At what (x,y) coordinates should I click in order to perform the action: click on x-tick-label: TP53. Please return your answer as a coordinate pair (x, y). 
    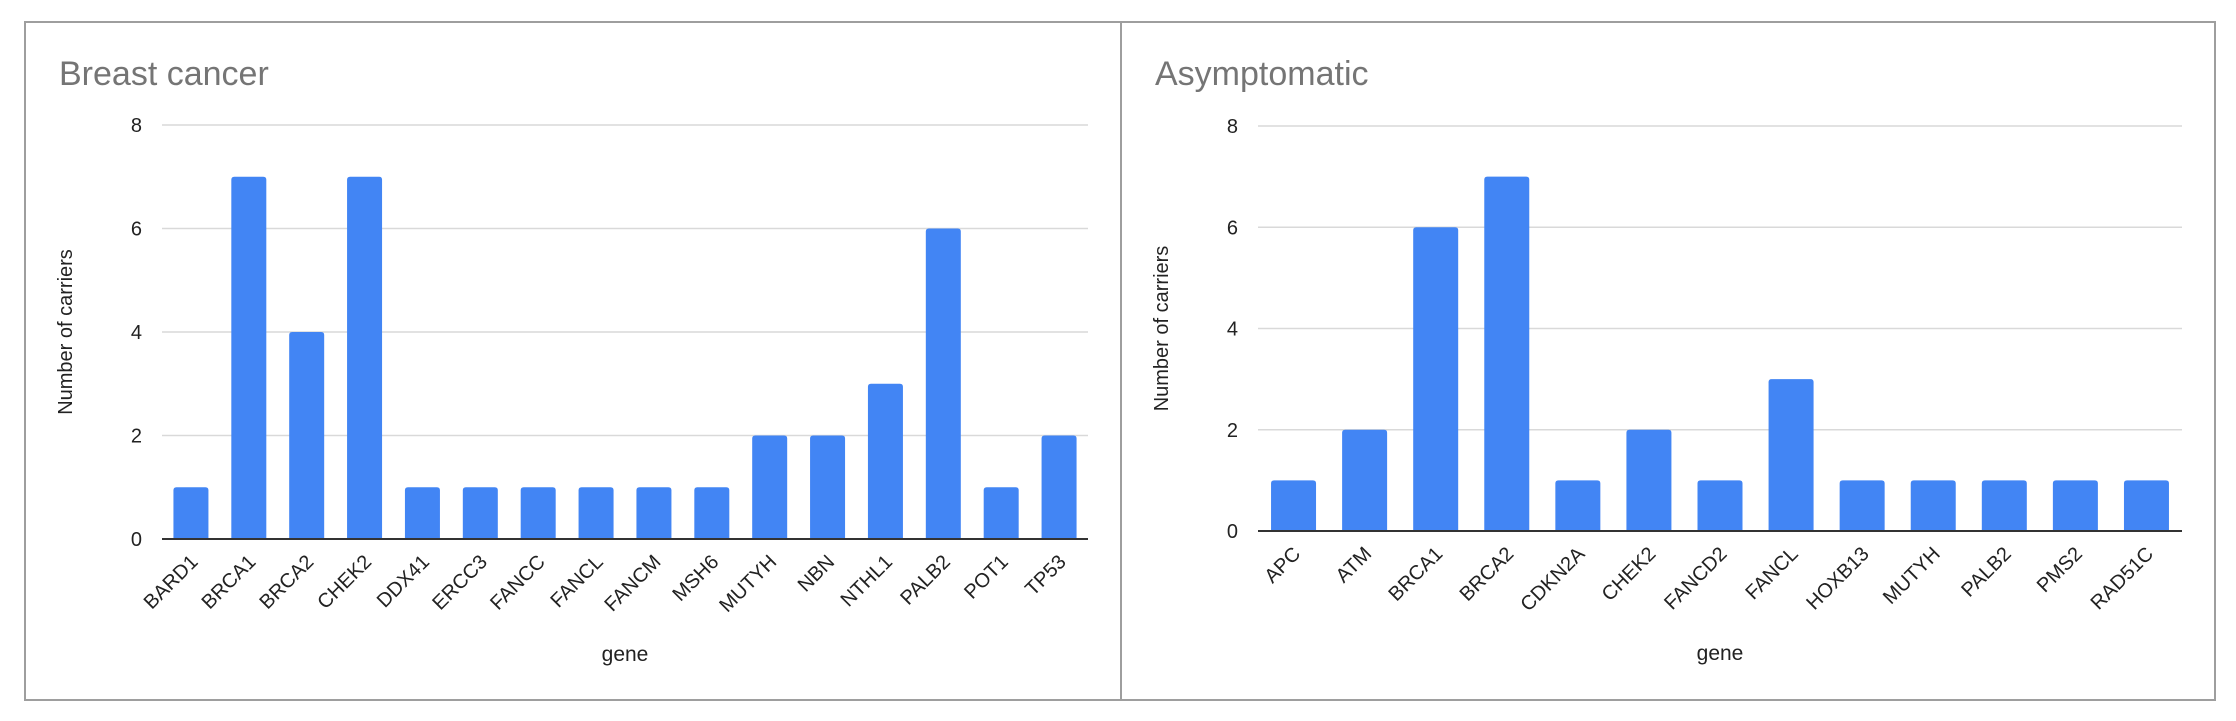
    Looking at the image, I should click on (1045, 575).